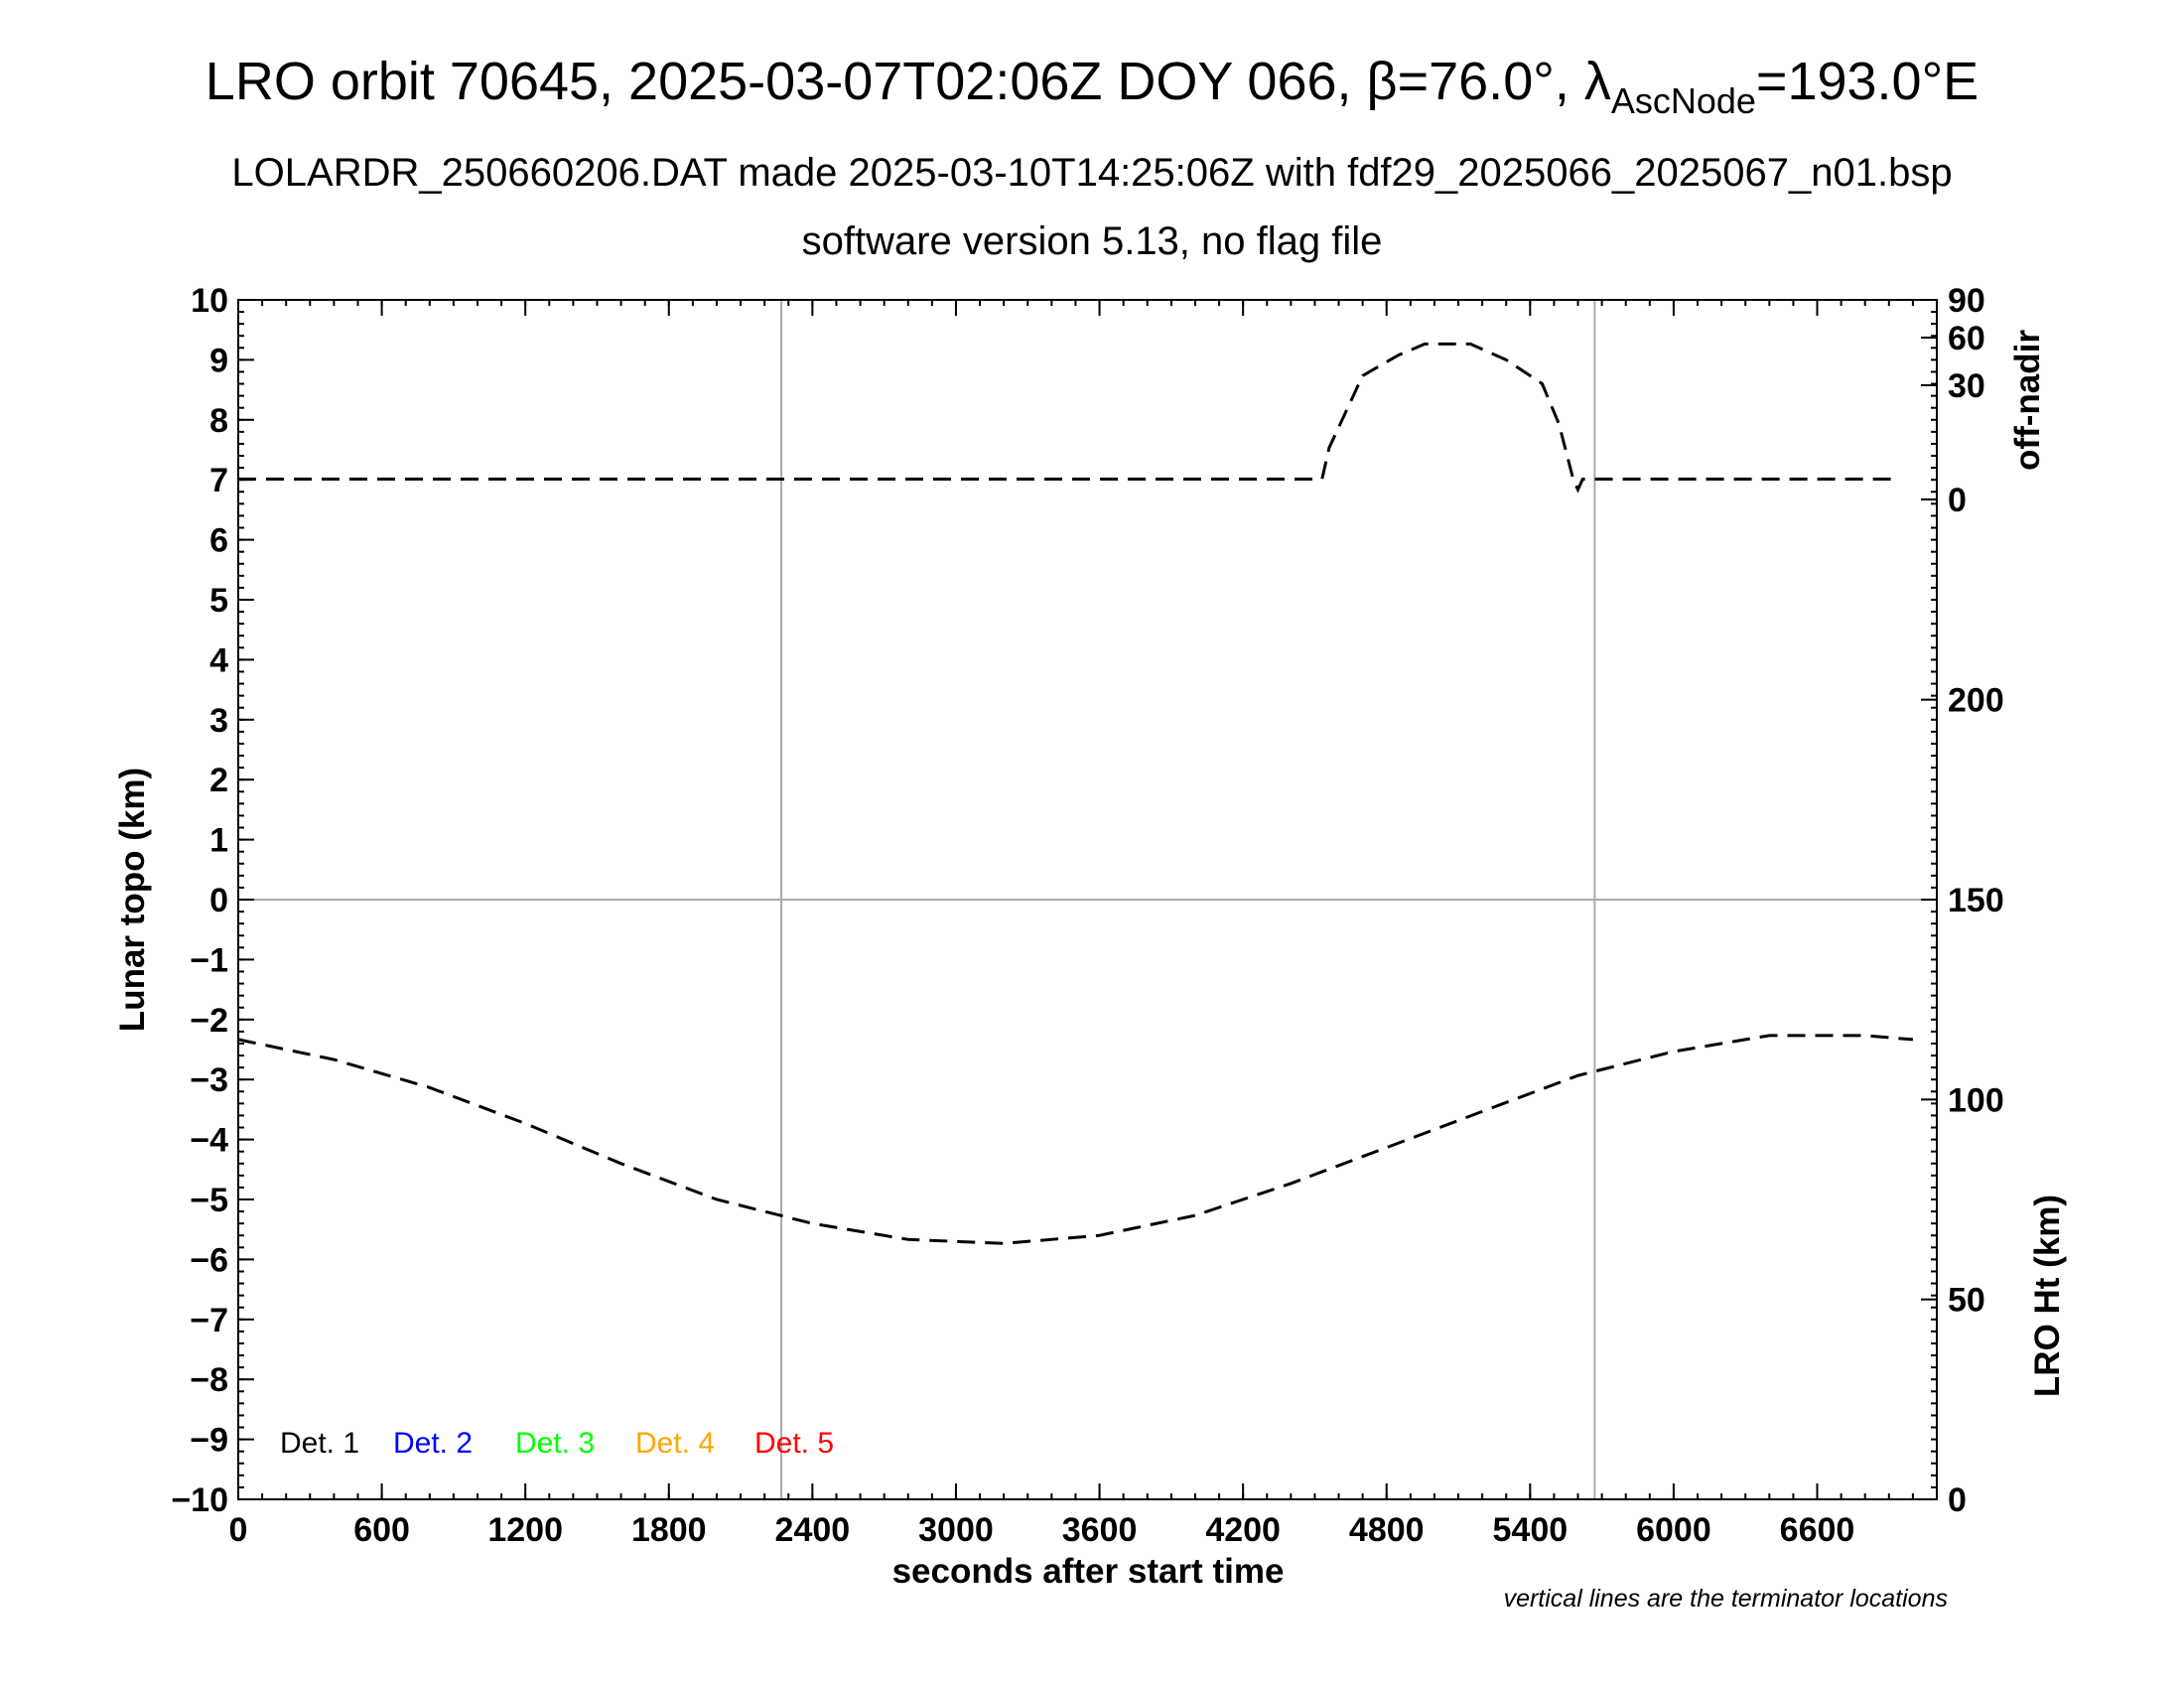 This screenshot has width=2184, height=1688. What do you see at coordinates (2027, 400) in the screenshot?
I see `y-axis-label-offnadir: off-nadir` at bounding box center [2027, 400].